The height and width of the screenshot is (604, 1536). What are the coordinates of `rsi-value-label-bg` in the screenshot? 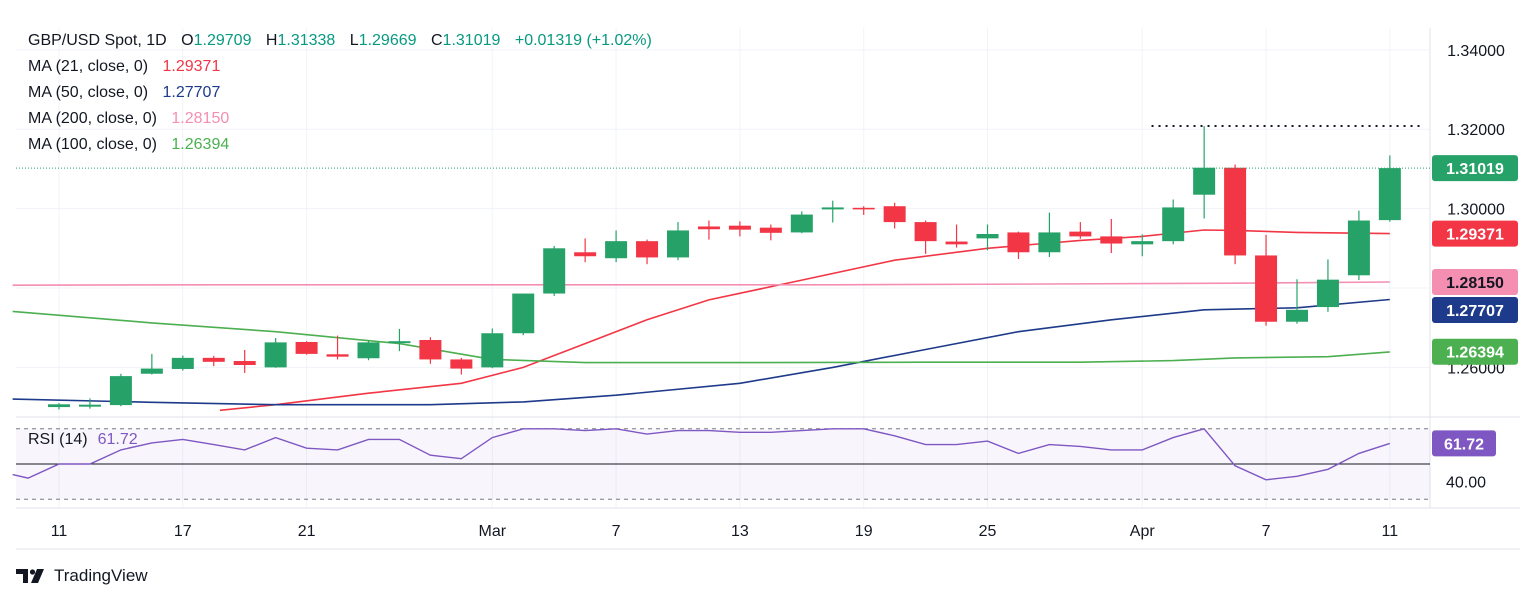 It's located at (1464, 443).